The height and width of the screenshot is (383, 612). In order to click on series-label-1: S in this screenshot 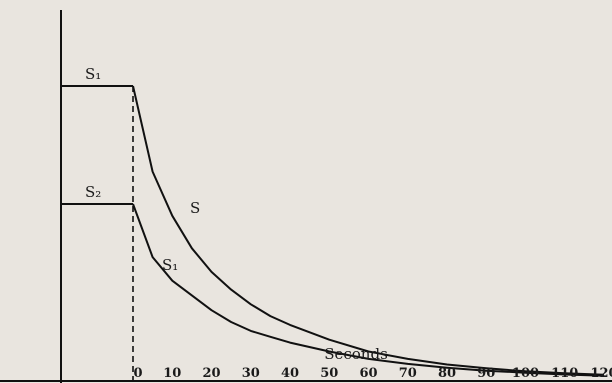, I will do `click(195, 208)`.